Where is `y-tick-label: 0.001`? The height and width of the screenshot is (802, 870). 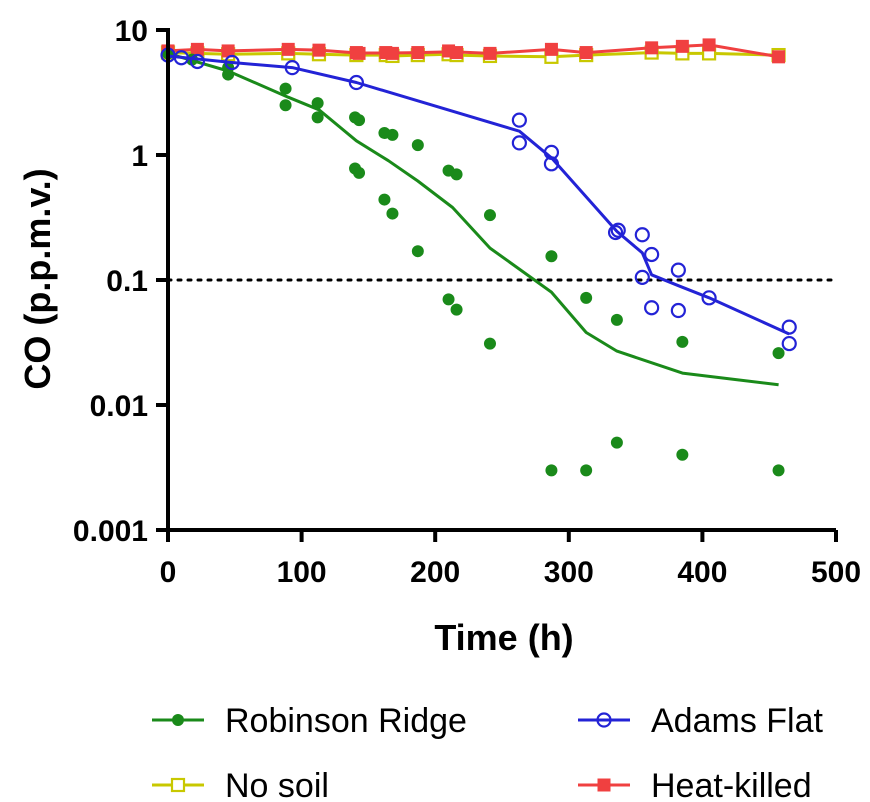 y-tick-label: 0.001 is located at coordinates (110, 531).